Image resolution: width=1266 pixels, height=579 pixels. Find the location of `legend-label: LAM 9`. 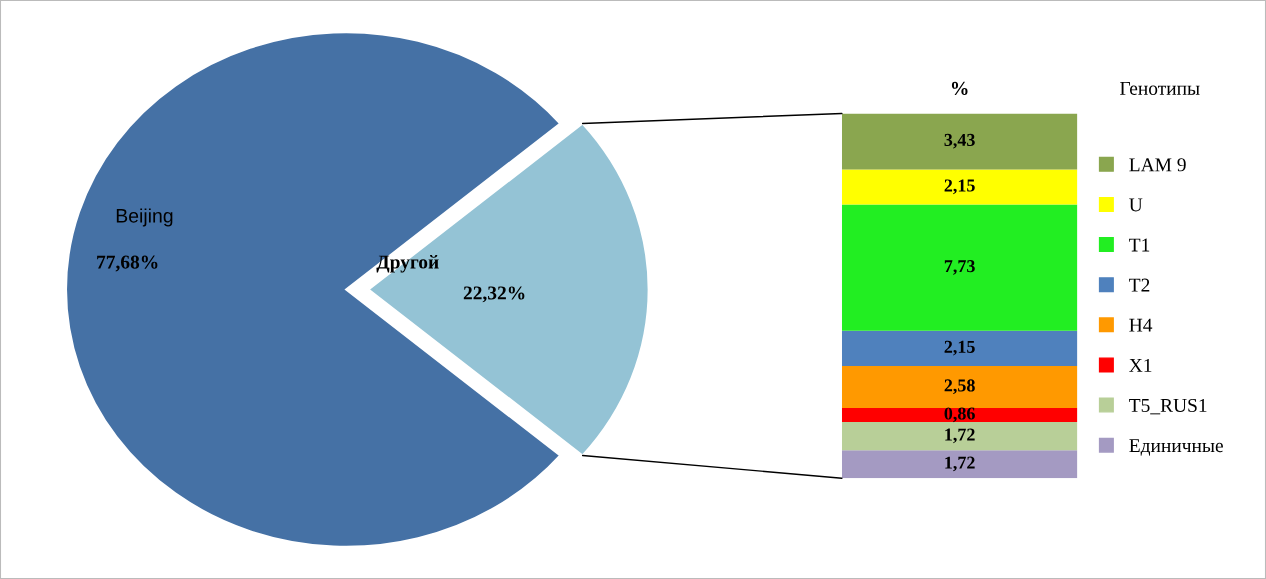

legend-label: LAM 9 is located at coordinates (1157, 165).